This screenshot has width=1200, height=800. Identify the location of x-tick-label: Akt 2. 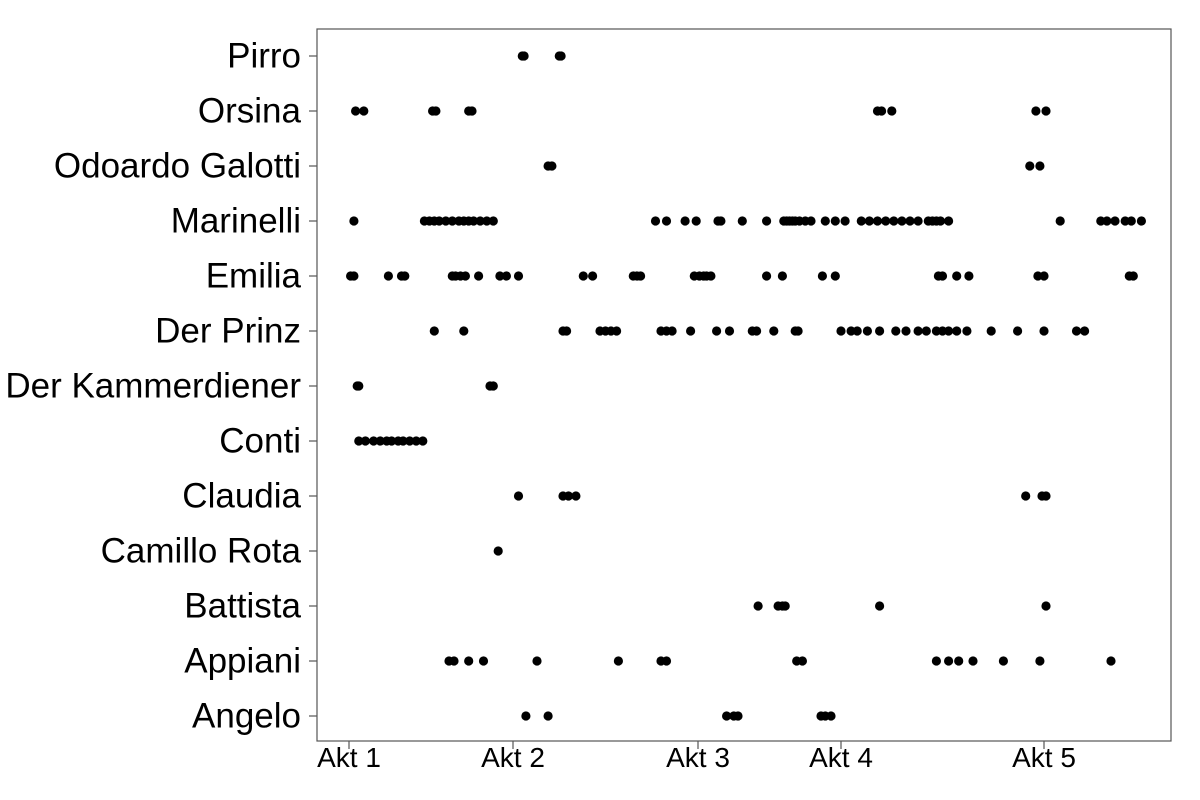
(513, 757).